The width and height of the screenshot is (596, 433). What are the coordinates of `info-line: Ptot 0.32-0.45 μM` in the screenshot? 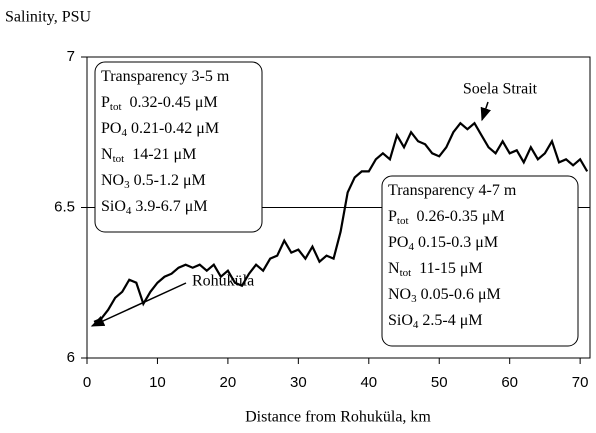 It's located at (159, 103).